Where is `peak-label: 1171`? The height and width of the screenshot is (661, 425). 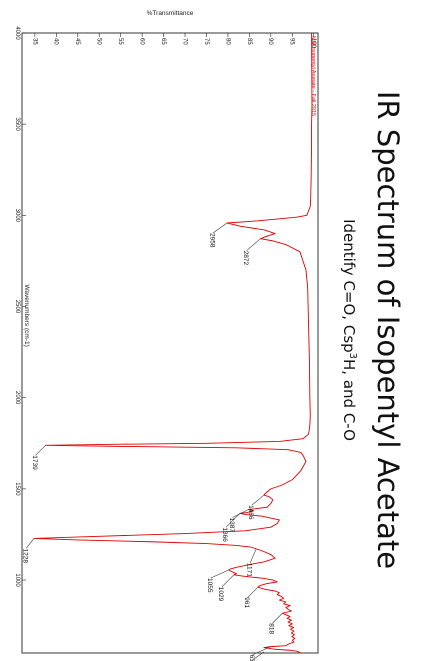
peak-label: 1171 is located at coordinates (249, 570).